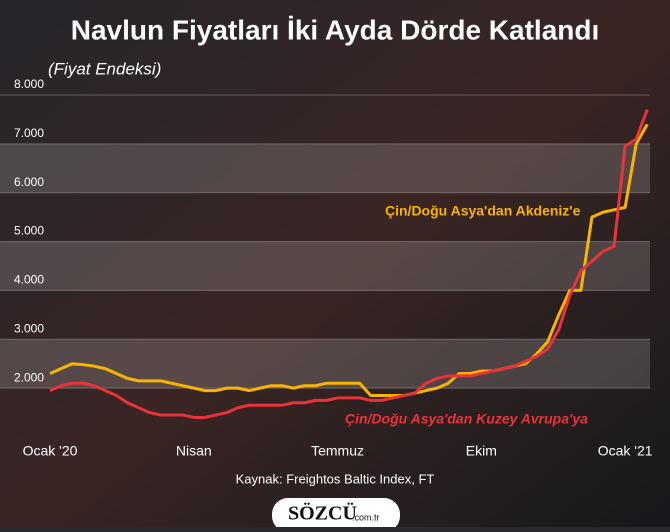 The image size is (670, 532). What do you see at coordinates (337, 451) in the screenshot?
I see `x-tick-label: Temmuz` at bounding box center [337, 451].